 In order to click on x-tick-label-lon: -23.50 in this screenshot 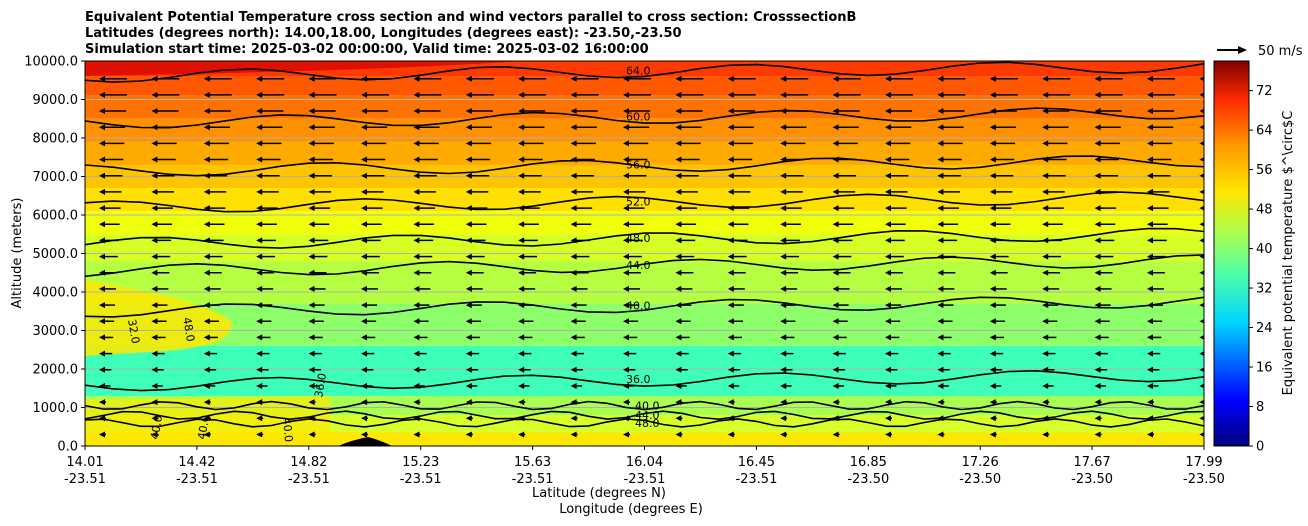, I will do `click(980, 479)`.